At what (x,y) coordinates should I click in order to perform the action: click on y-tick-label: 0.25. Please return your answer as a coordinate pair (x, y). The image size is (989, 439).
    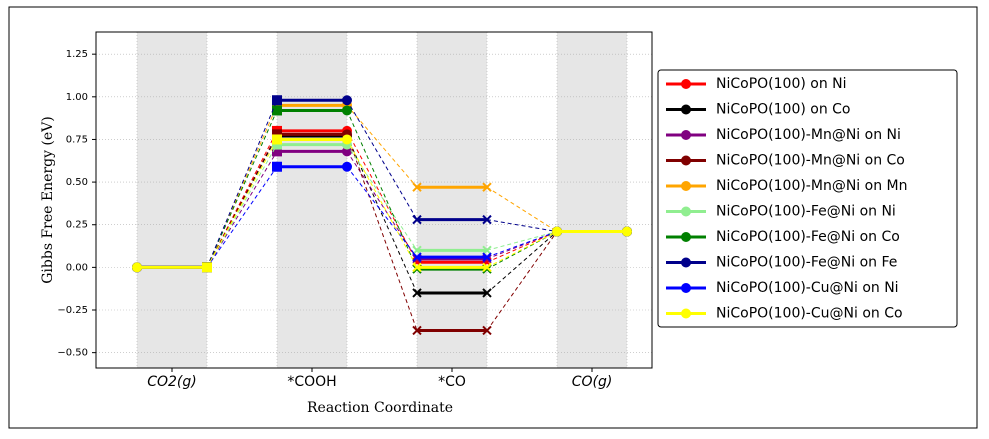
    Looking at the image, I should click on (77, 225).